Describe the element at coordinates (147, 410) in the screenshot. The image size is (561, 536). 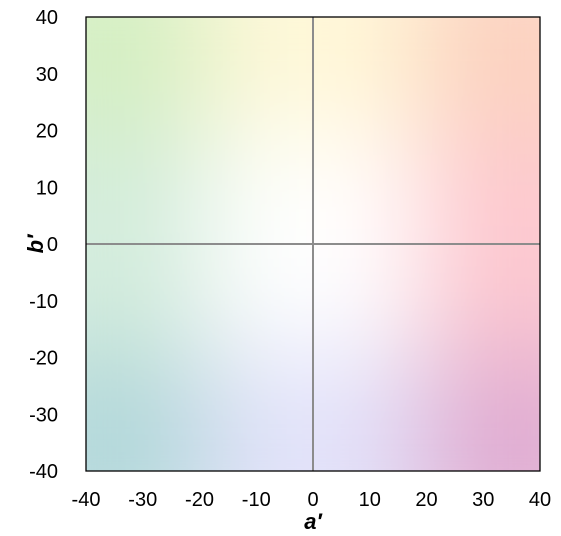
I see `gradient-patch-bl` at that location.